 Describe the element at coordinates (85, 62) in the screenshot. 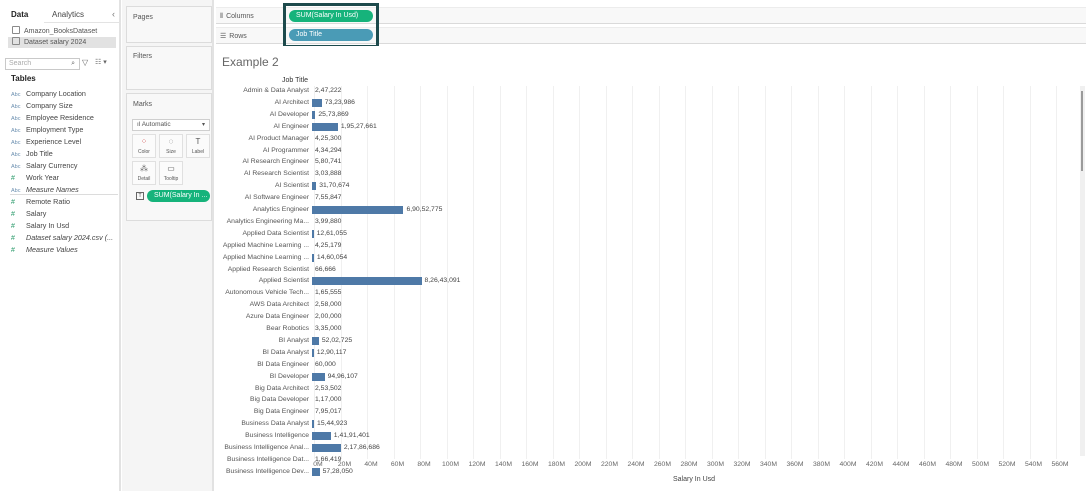

I see `filter-icon: ▽` at that location.